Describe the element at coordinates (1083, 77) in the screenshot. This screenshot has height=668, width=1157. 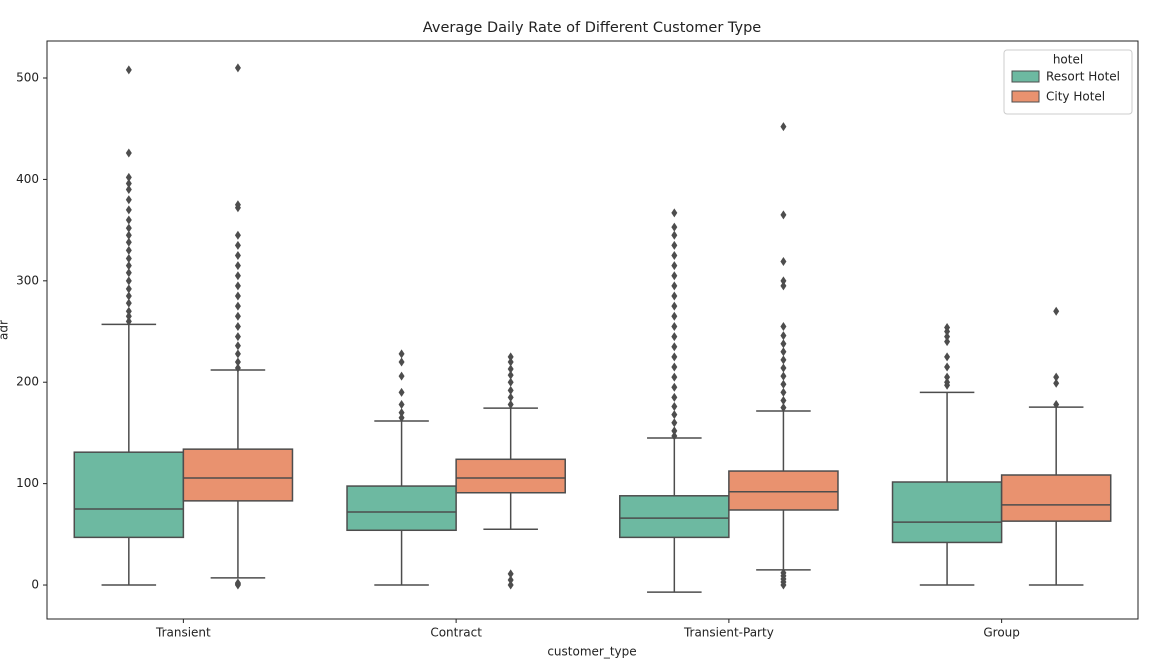
I see `legend-label: Resort Hotel` at that location.